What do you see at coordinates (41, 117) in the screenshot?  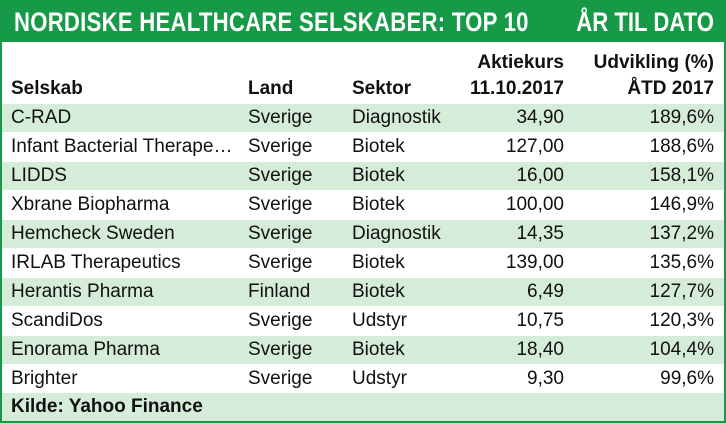 I see `company-cell: C-RAD` at bounding box center [41, 117].